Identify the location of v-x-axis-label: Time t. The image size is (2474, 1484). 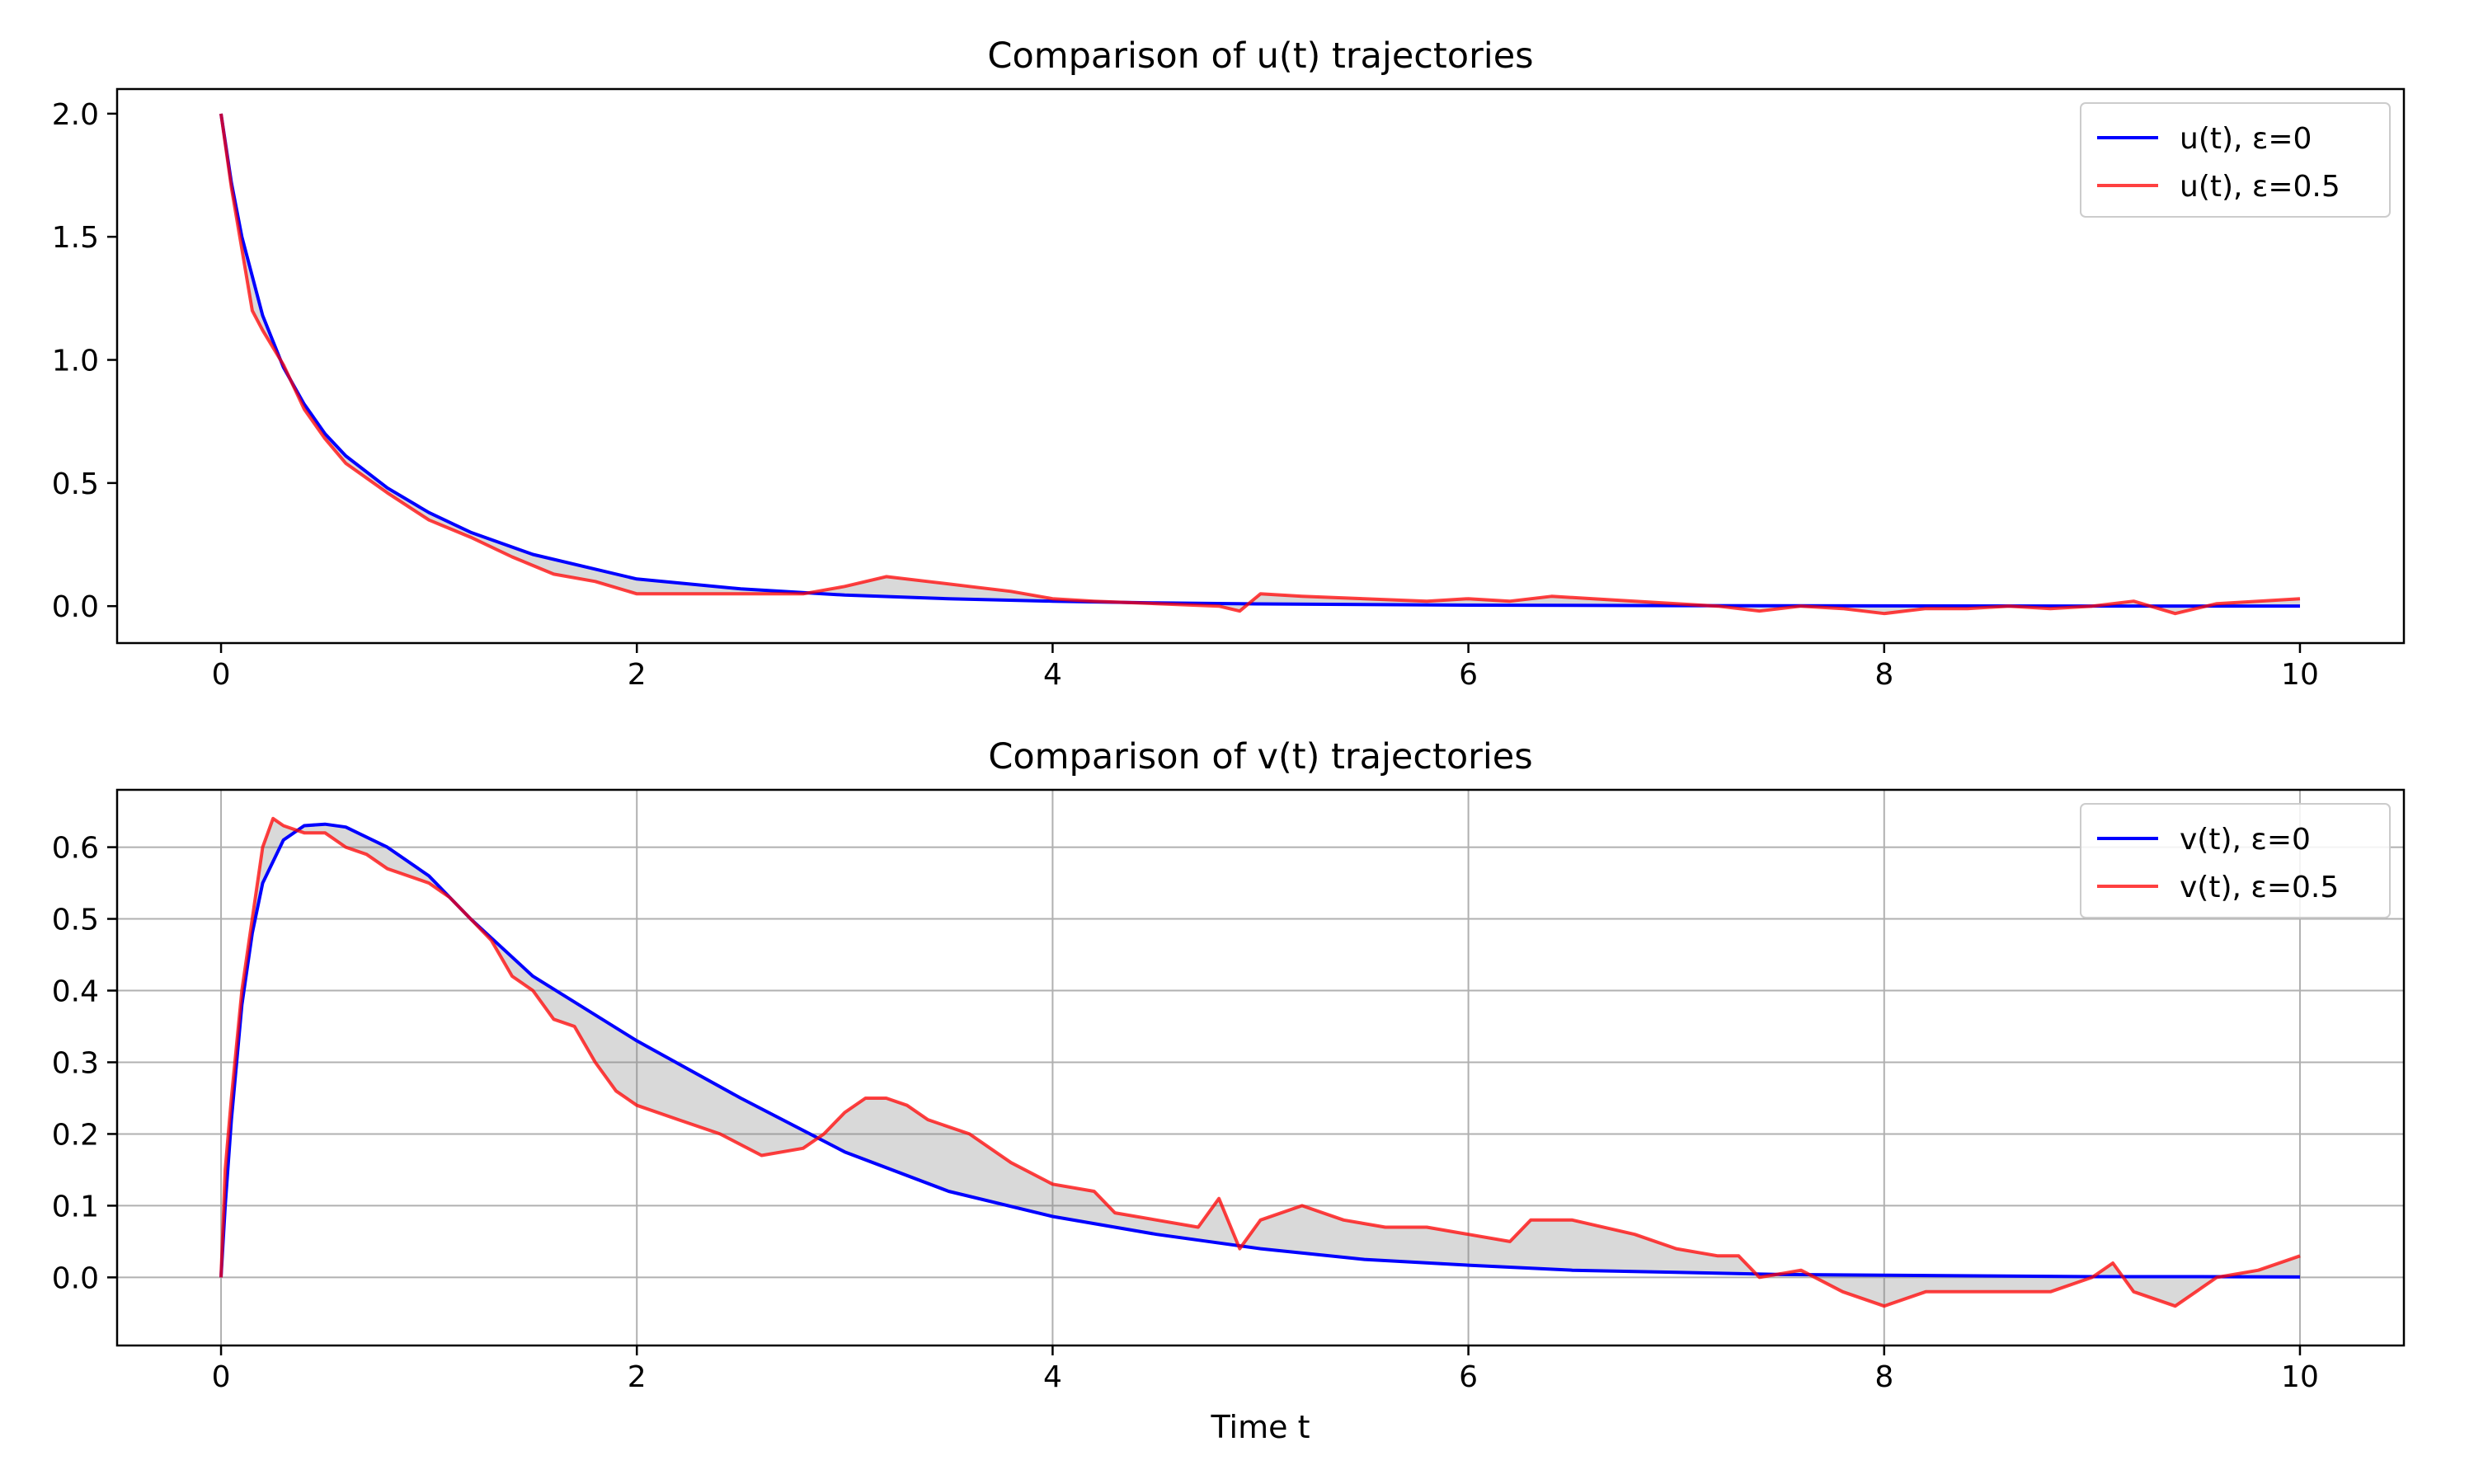
(1260, 1427).